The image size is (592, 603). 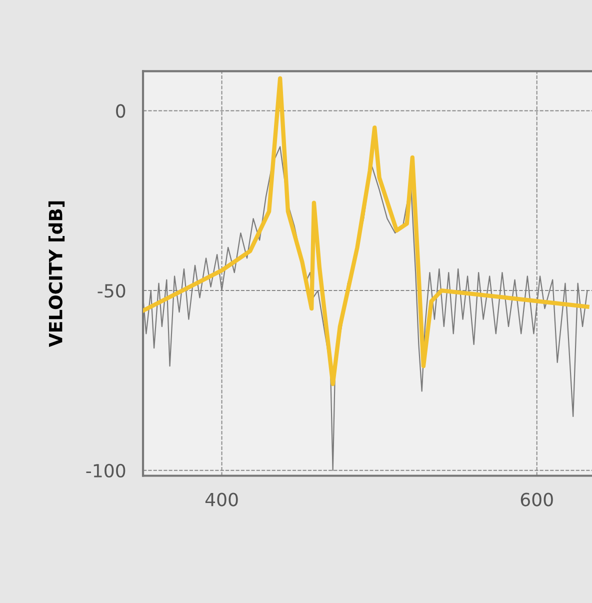 I want to click on y-tick-label: 0, so click(x=121, y=111).